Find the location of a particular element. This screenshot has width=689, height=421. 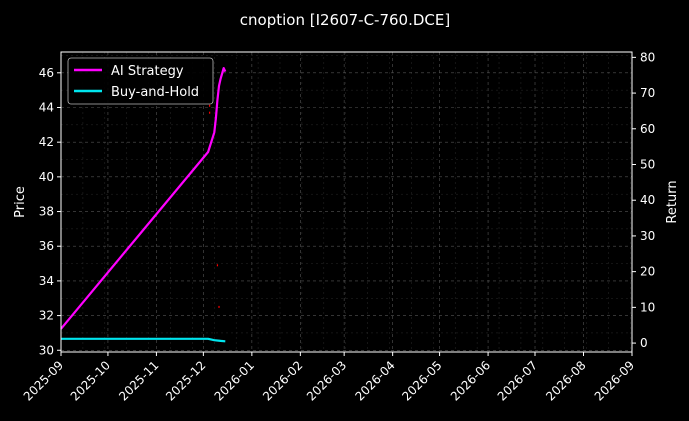

x-tick-label: 2026-04 is located at coordinates (374, 380).